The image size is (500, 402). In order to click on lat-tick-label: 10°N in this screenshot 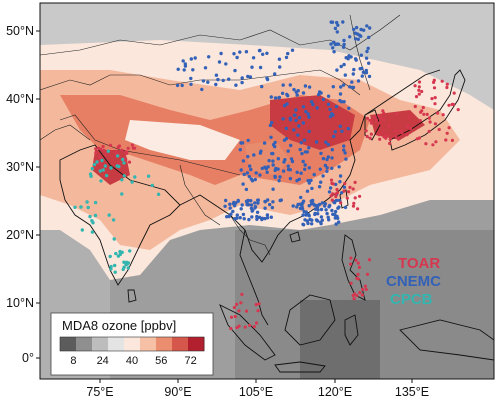, I will do `click(20, 303)`.